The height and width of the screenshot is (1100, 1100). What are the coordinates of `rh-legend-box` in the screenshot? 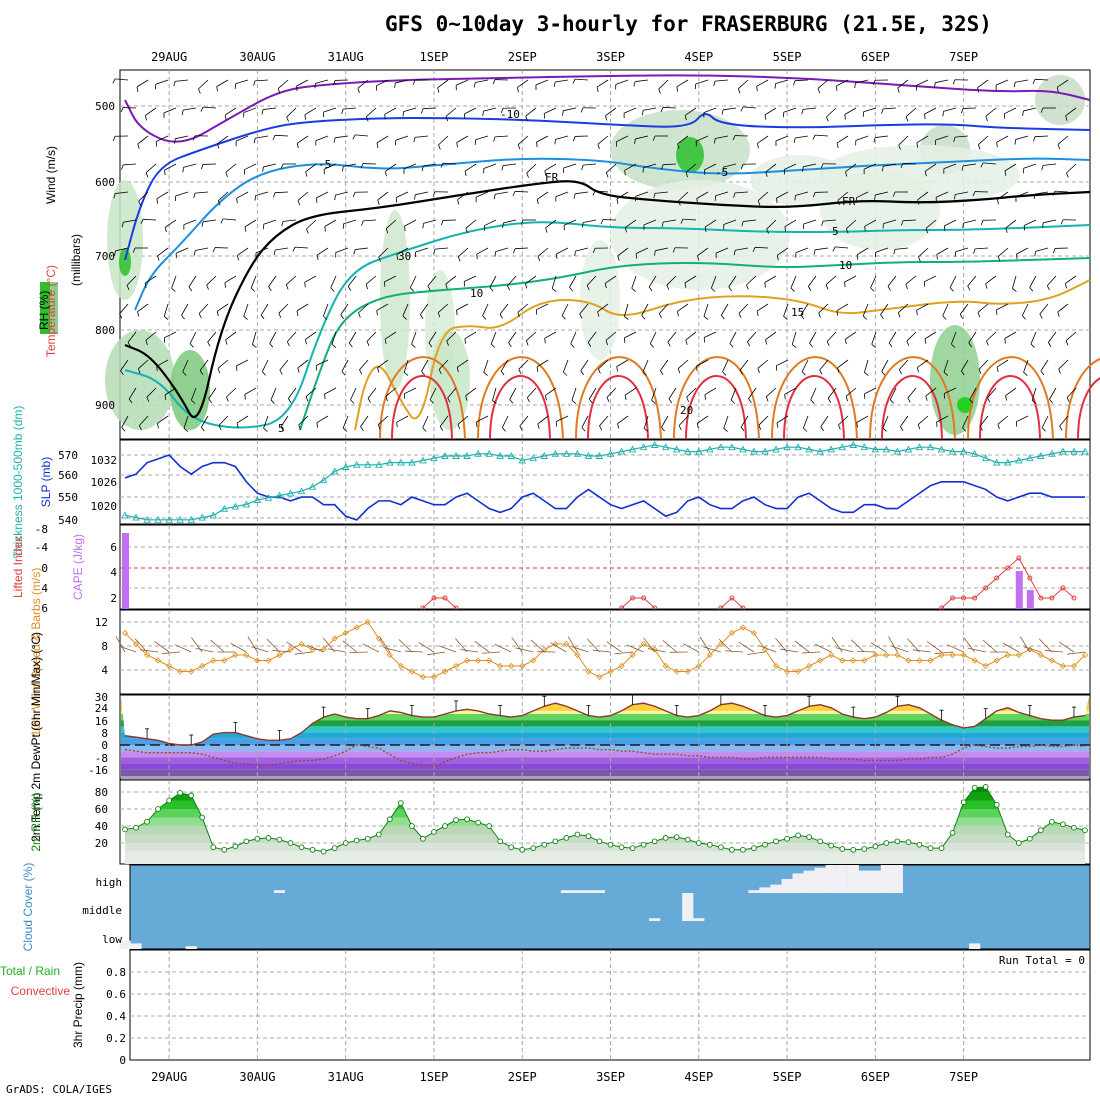 It's located at (49, 308).